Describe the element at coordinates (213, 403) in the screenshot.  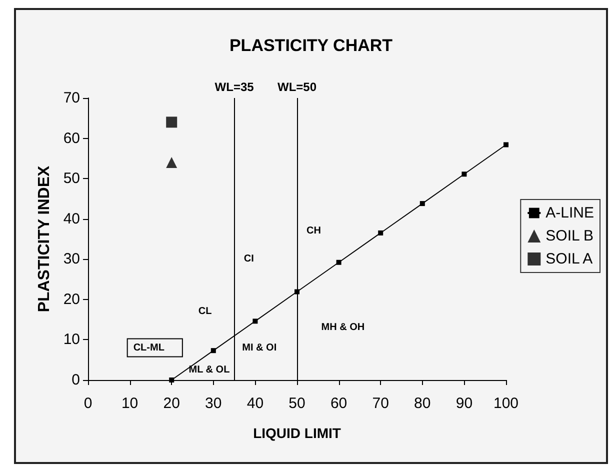
I see `x-tick-label: 30` at that location.